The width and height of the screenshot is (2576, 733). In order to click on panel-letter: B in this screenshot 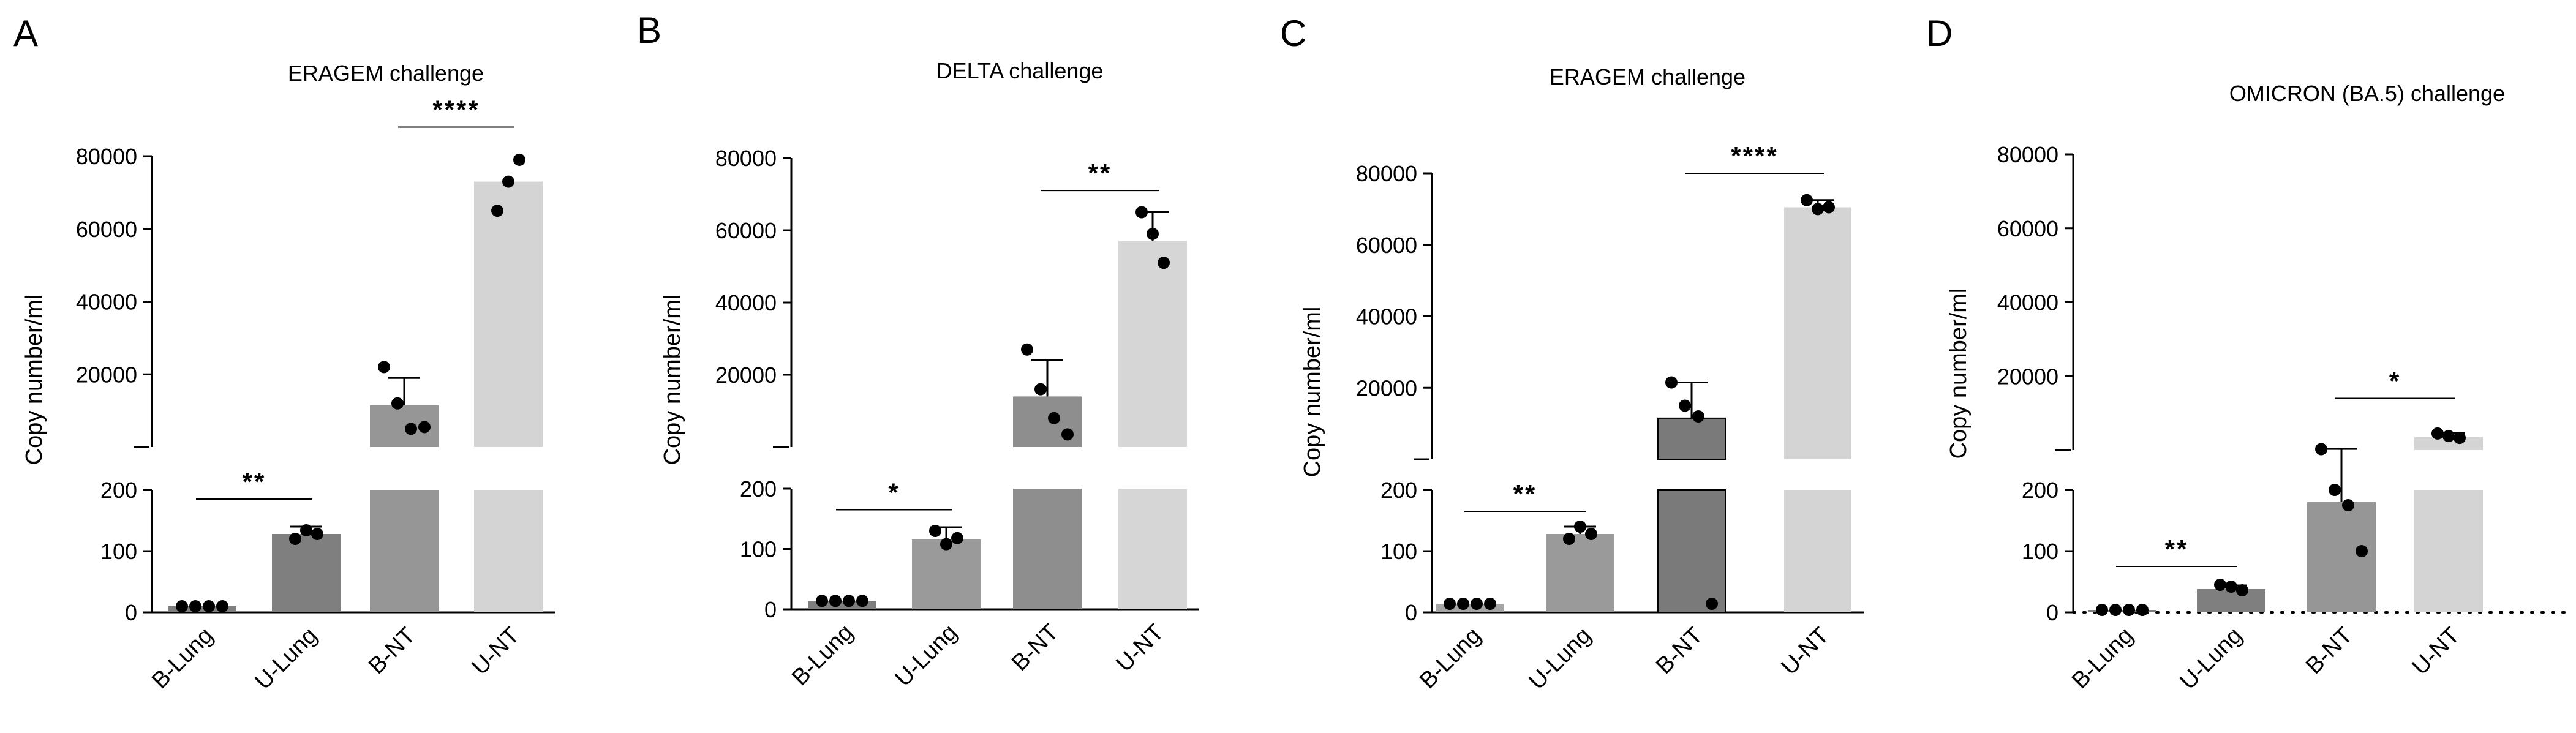, I will do `click(649, 30)`.